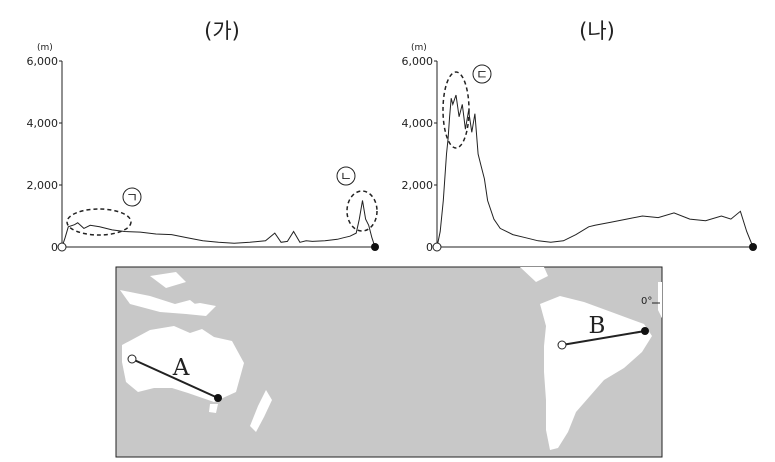 The height and width of the screenshot is (462, 775). What do you see at coordinates (645, 331) in the screenshot?
I see `transect-b-end-filled` at bounding box center [645, 331].